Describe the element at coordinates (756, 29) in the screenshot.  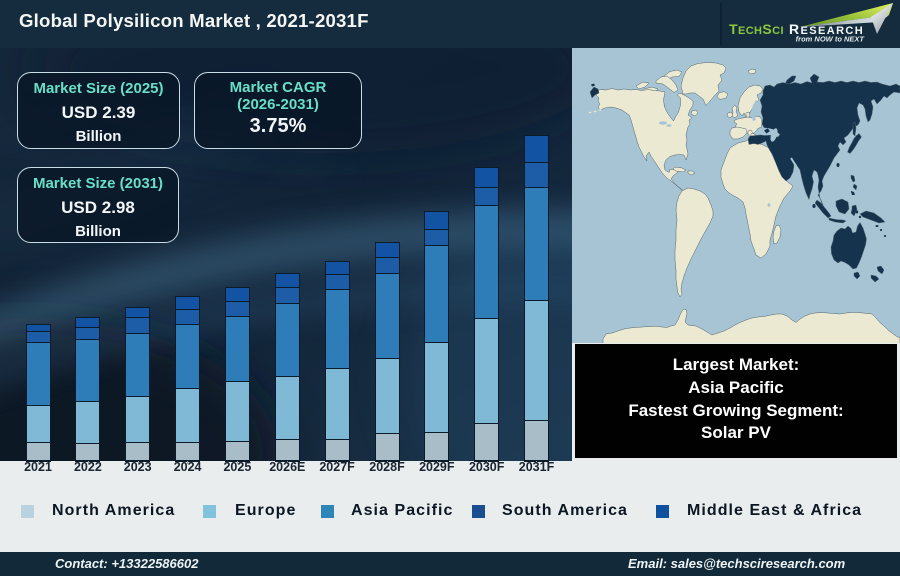
I see `svg-text: TECHSCI` at that location.